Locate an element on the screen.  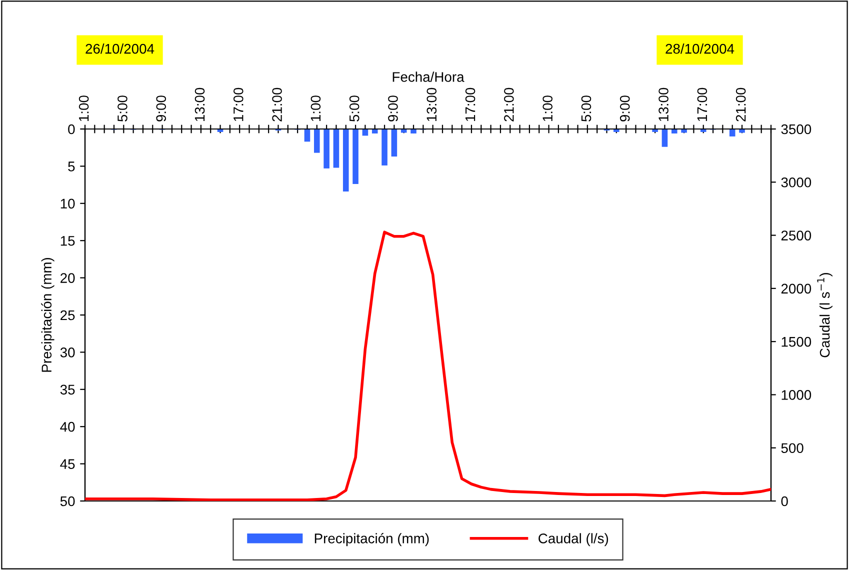
y2-tick-label: 2500 is located at coordinates (796, 235).